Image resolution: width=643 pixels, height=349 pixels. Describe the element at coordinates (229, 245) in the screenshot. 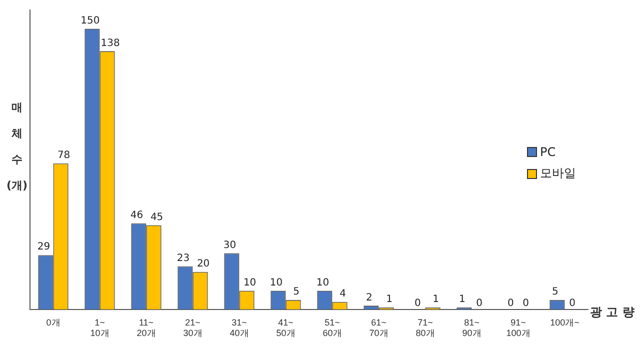

I see `data-label: 30` at that location.